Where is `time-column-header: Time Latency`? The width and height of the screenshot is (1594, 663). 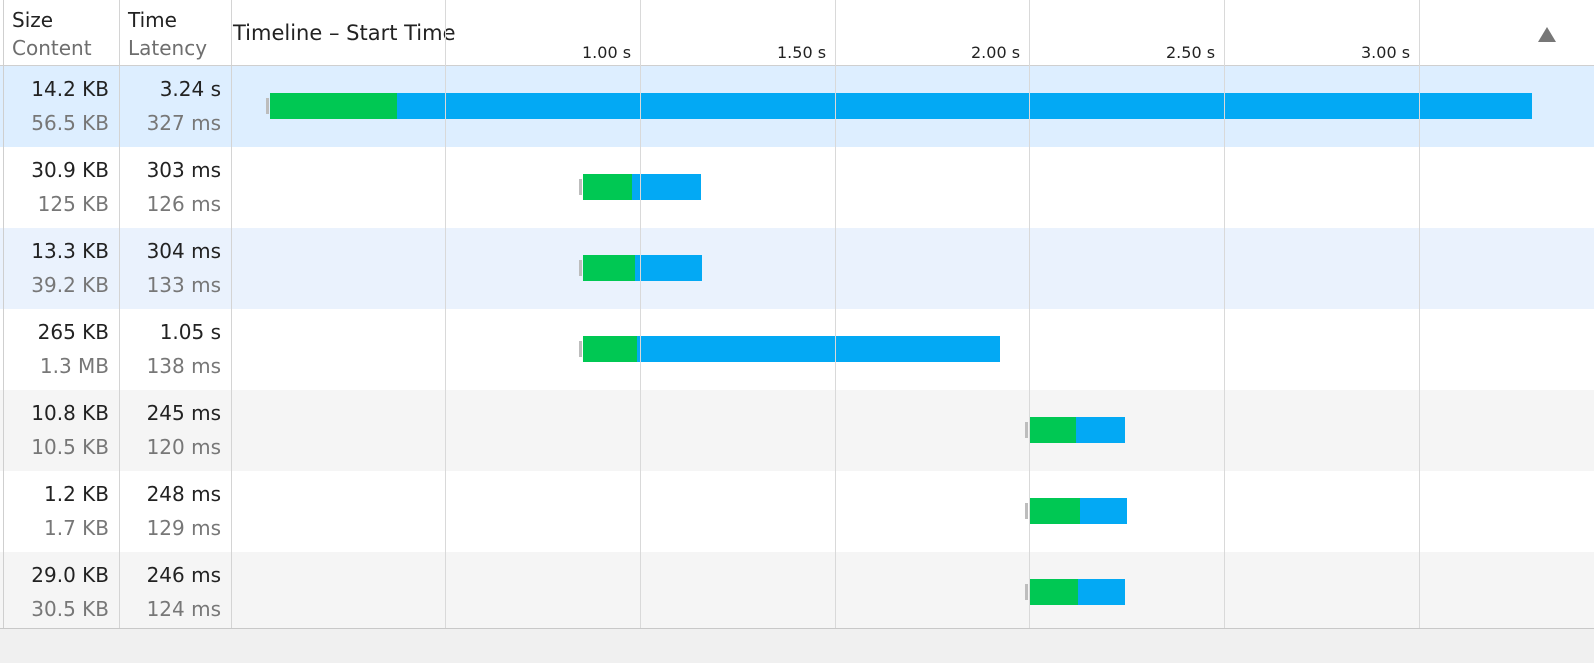 time-column-header: Time Latency is located at coordinates (176, 32).